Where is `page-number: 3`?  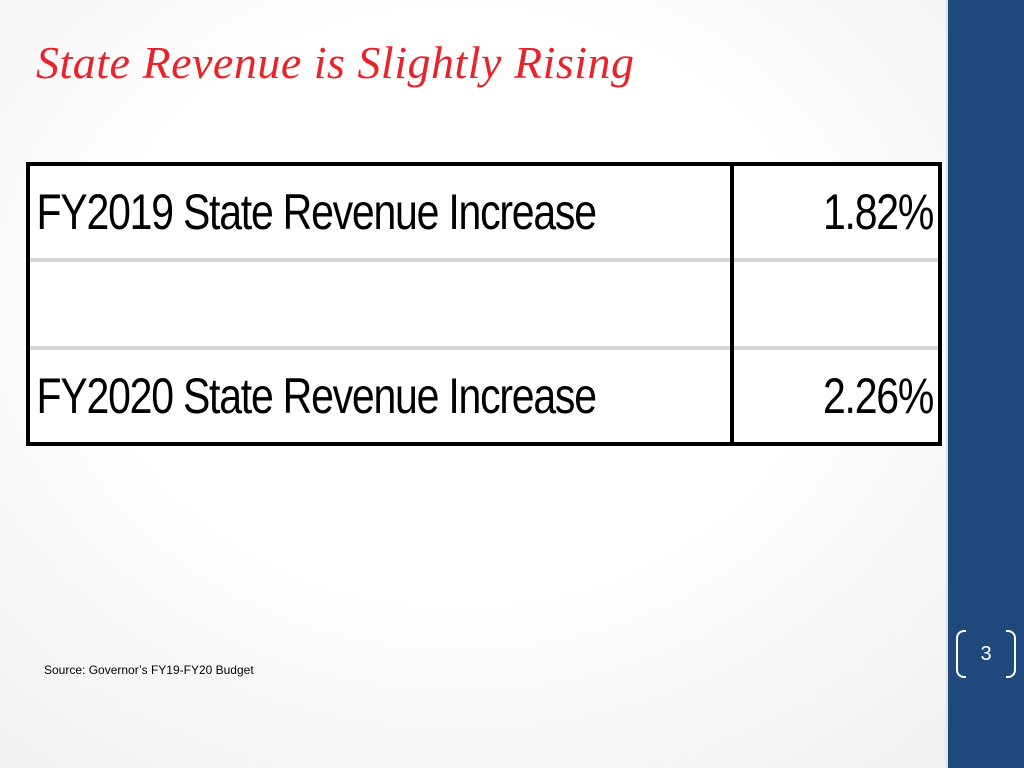 page-number: 3 is located at coordinates (986, 654).